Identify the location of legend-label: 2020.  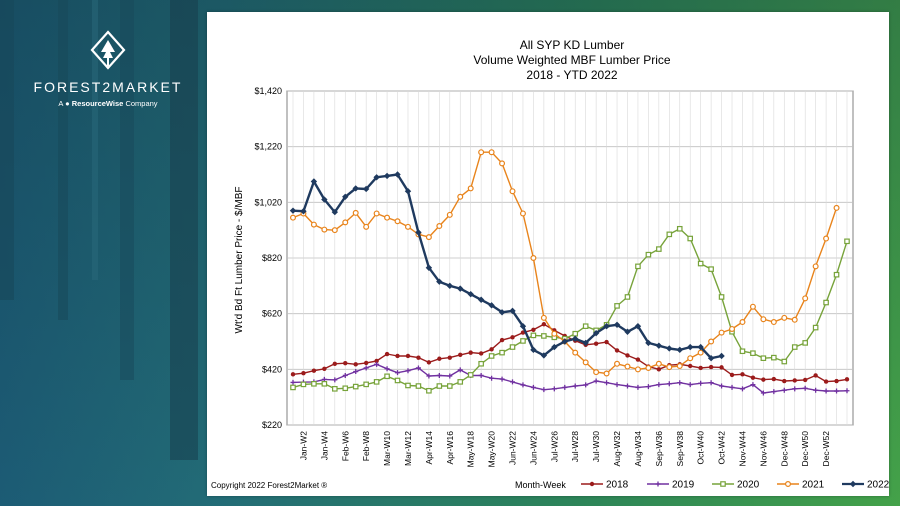
(748, 485).